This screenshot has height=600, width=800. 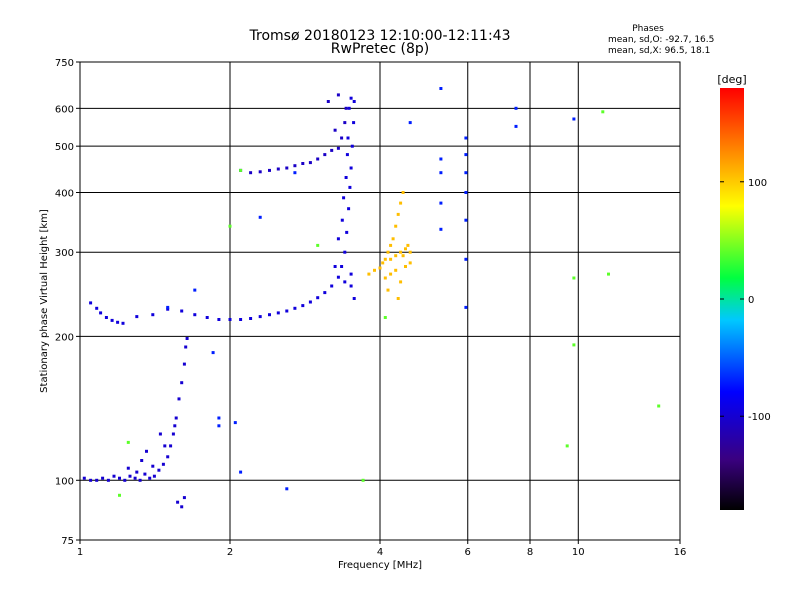 I want to click on colorbar-ticks: 100 0 -100, so click(x=745, y=300).